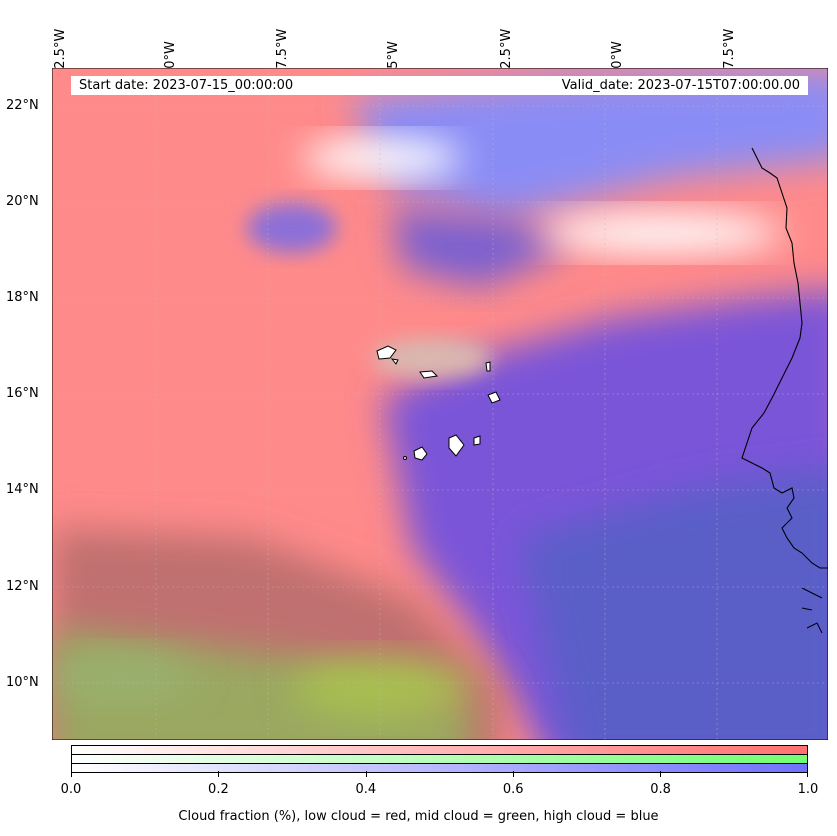  What do you see at coordinates (513, 789) in the screenshot?
I see `colorbar-tick-label: 0.6` at bounding box center [513, 789].